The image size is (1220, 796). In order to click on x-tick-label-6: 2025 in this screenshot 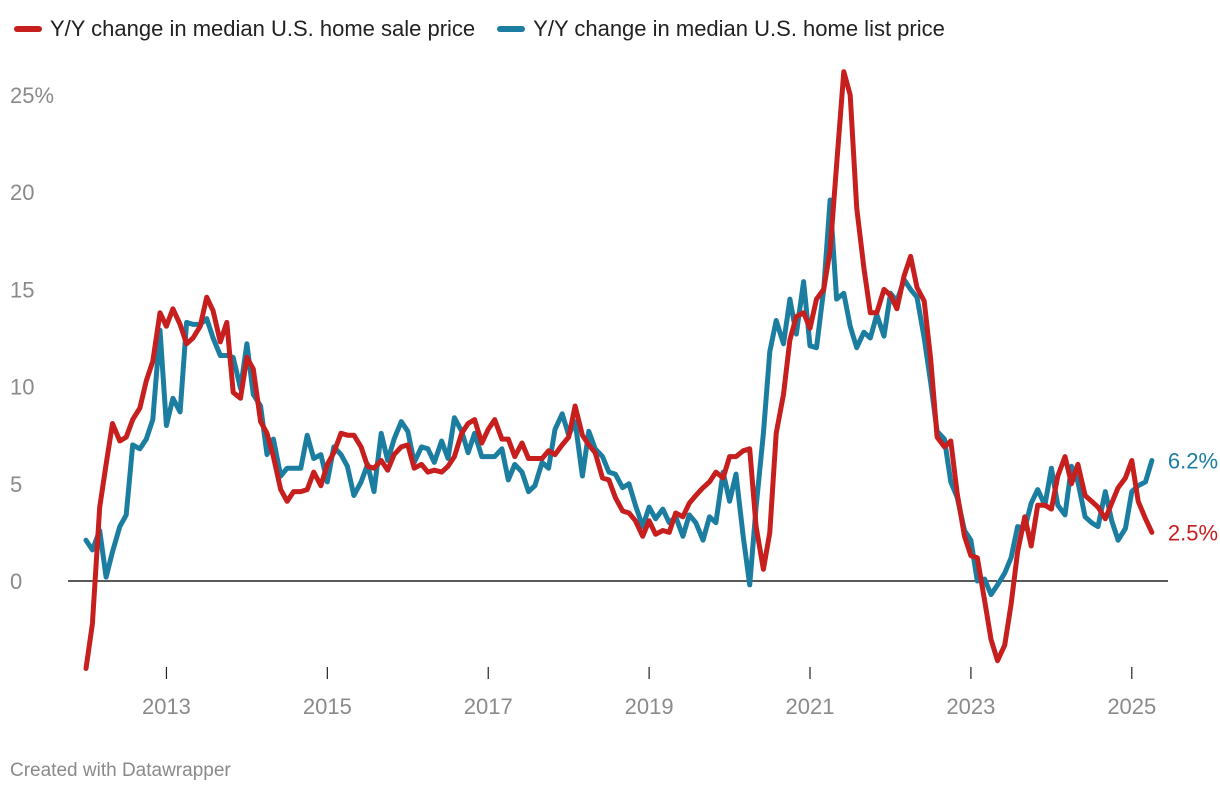, I will do `click(1131, 706)`.